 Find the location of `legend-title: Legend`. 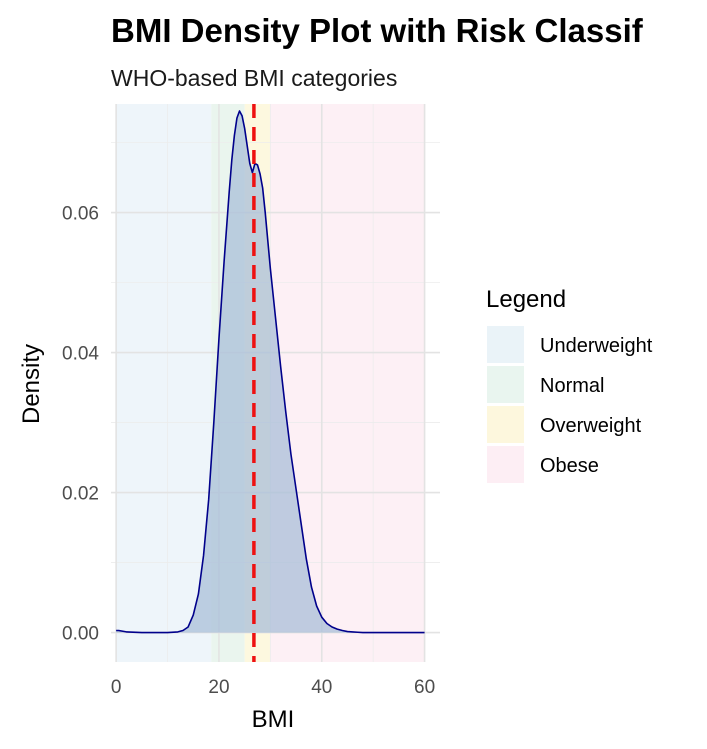

legend-title: Legend is located at coordinates (526, 299).